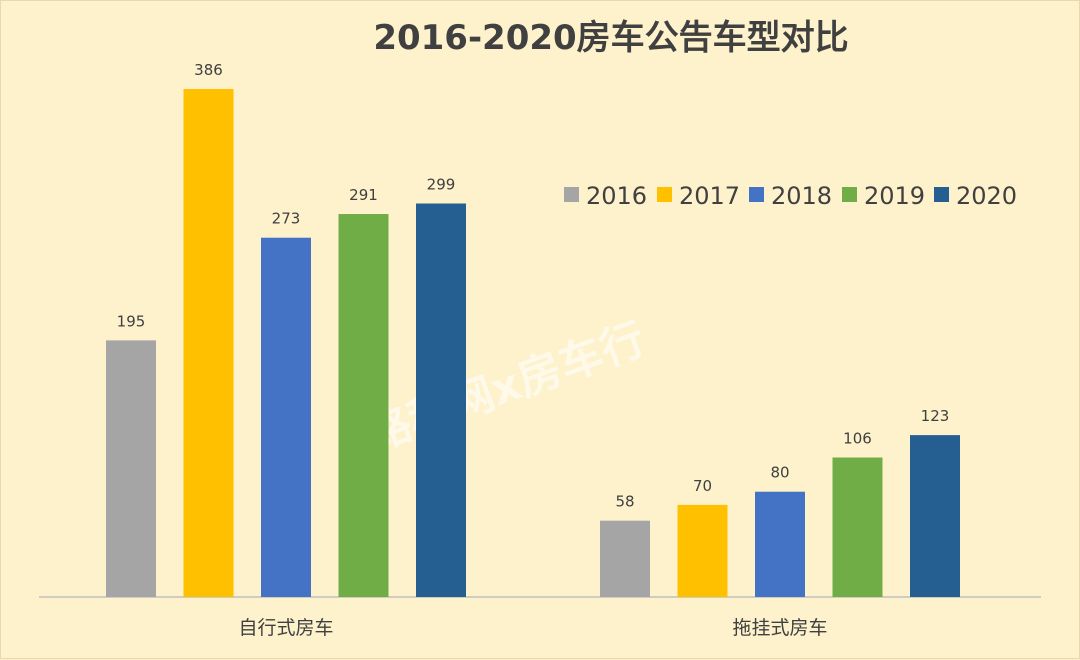  Describe the element at coordinates (801, 196) in the screenshot. I see `legend-label-2018: 2018` at that location.